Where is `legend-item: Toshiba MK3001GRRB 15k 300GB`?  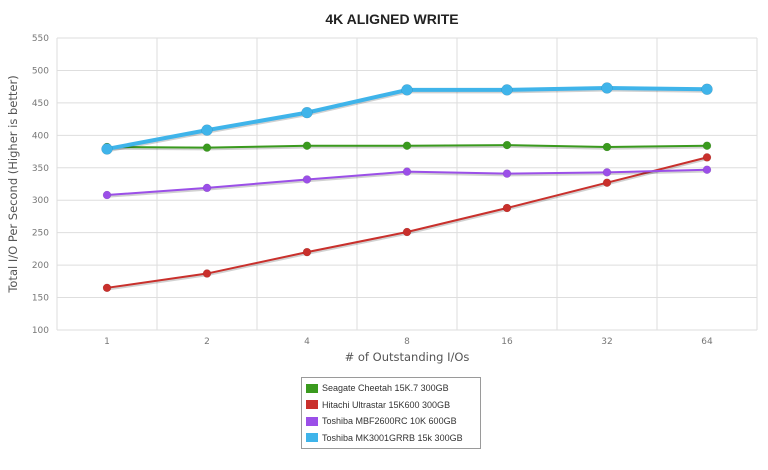
legend-item: Toshiba MK3001GRRB 15k 300GB is located at coordinates (391, 438).